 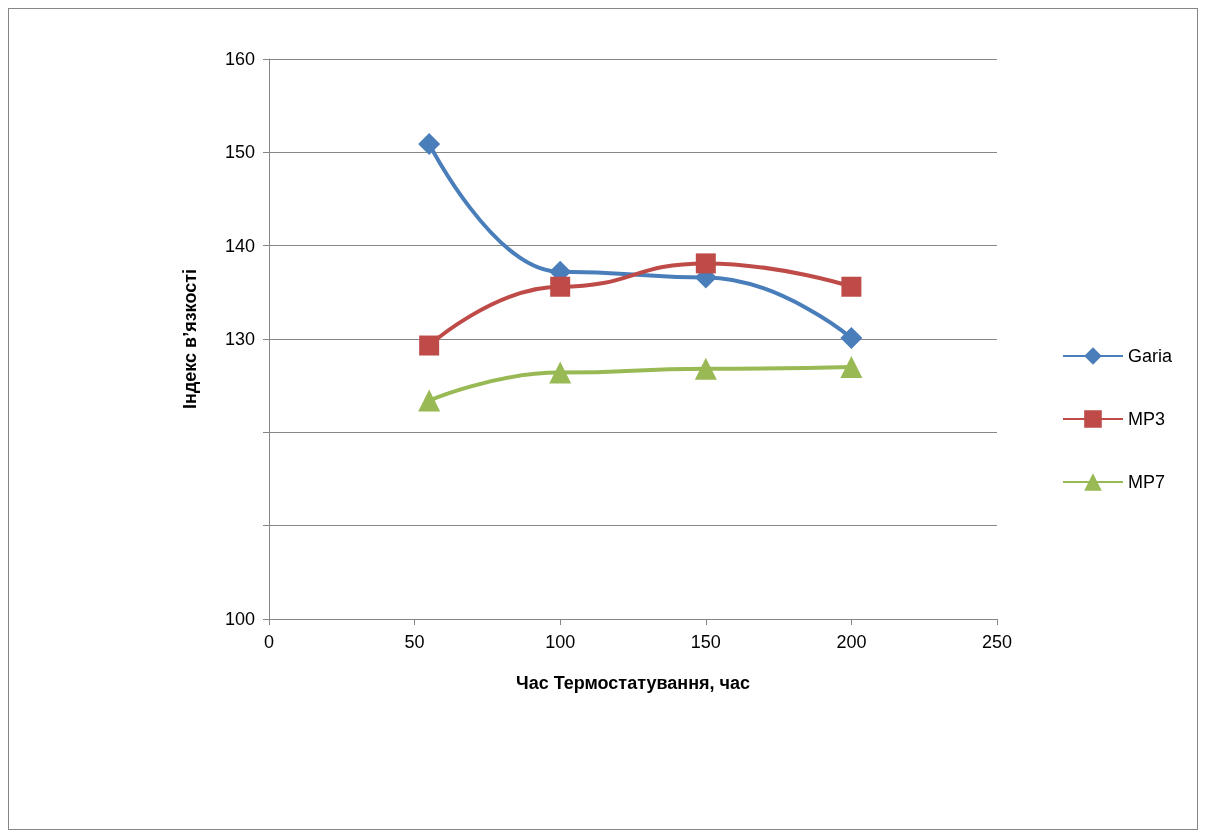 What do you see at coordinates (1150, 356) in the screenshot?
I see `legend-label: Garia` at bounding box center [1150, 356].